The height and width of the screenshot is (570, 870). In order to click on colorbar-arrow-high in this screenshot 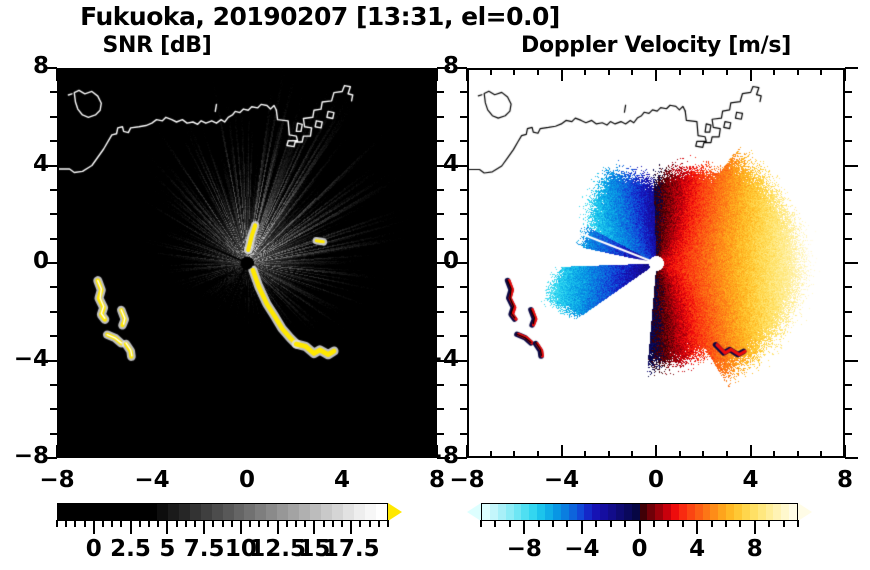, I will do `click(805, 512)`.